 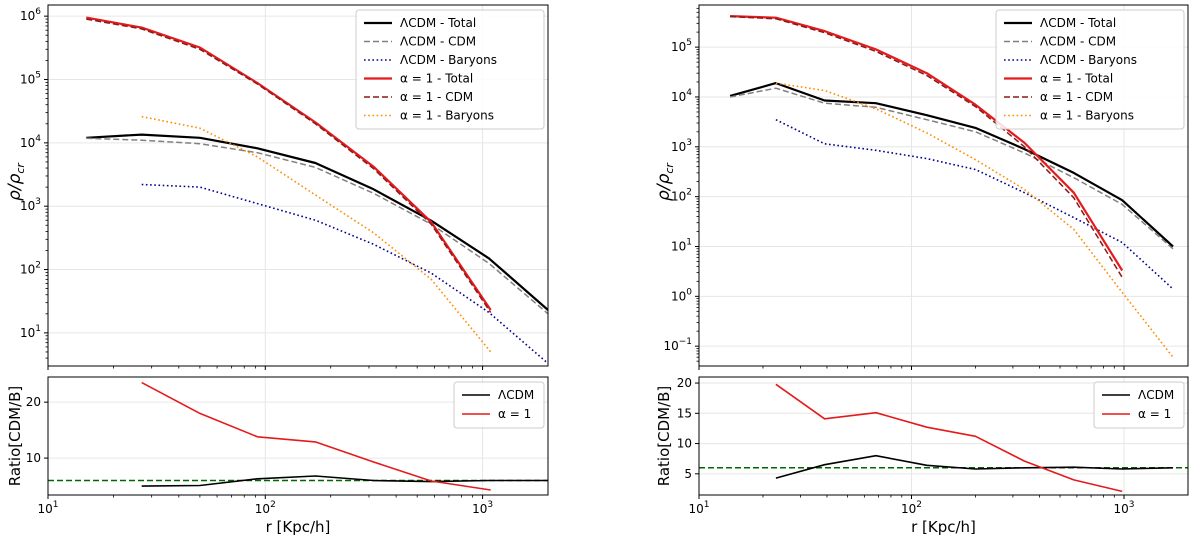 What do you see at coordinates (681, 295) in the screenshot?
I see `y-tick-label: 10⁰` at bounding box center [681, 295].